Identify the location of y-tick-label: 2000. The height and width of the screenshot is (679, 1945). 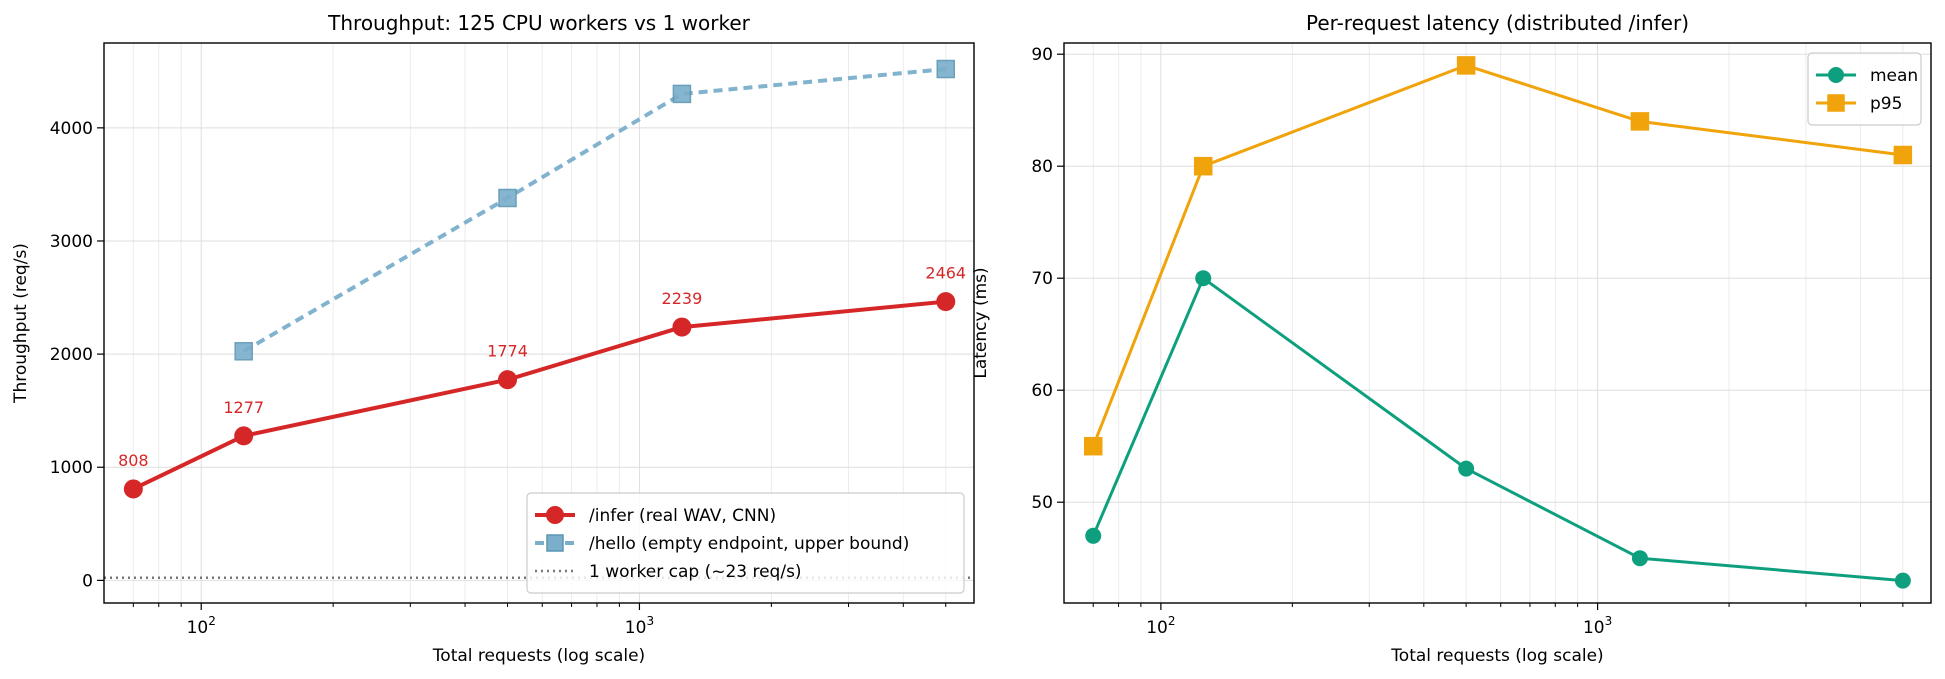
(71, 355).